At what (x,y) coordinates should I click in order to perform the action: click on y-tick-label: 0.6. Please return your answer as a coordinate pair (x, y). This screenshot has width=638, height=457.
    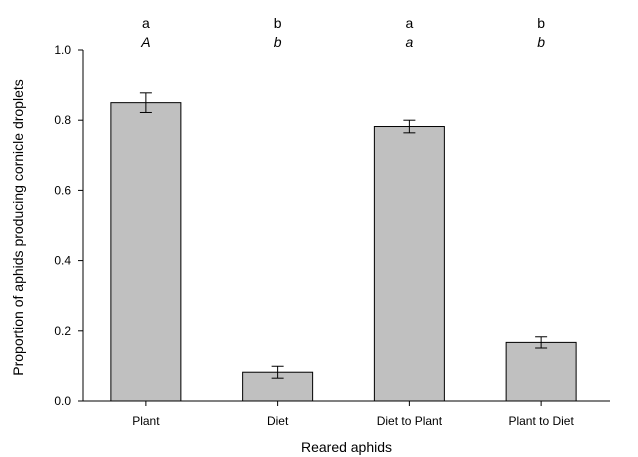
    Looking at the image, I should click on (62, 190).